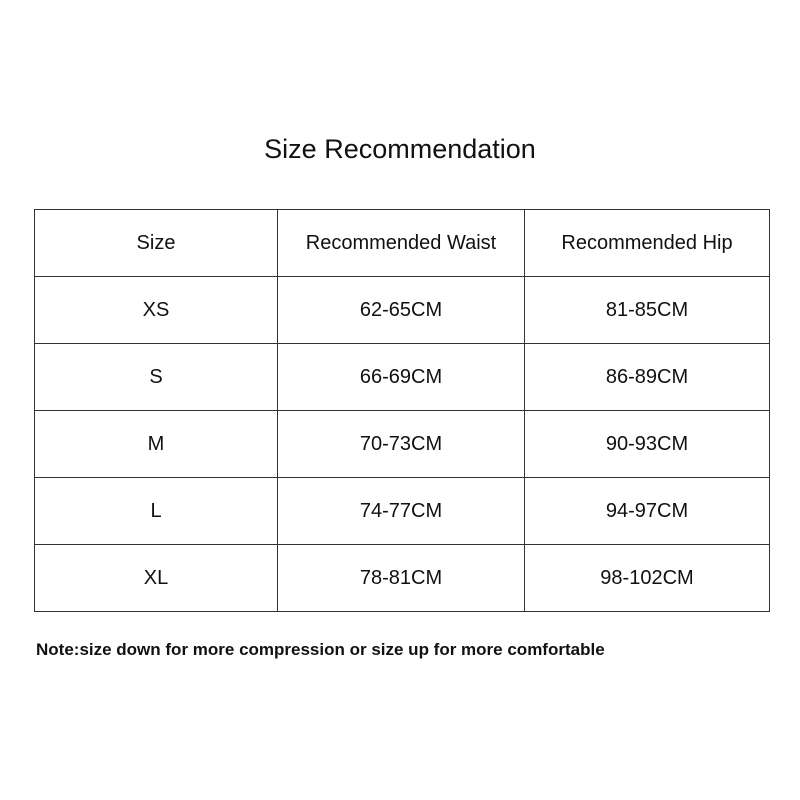  I want to click on hip-cell: 98-102CM, so click(647, 578).